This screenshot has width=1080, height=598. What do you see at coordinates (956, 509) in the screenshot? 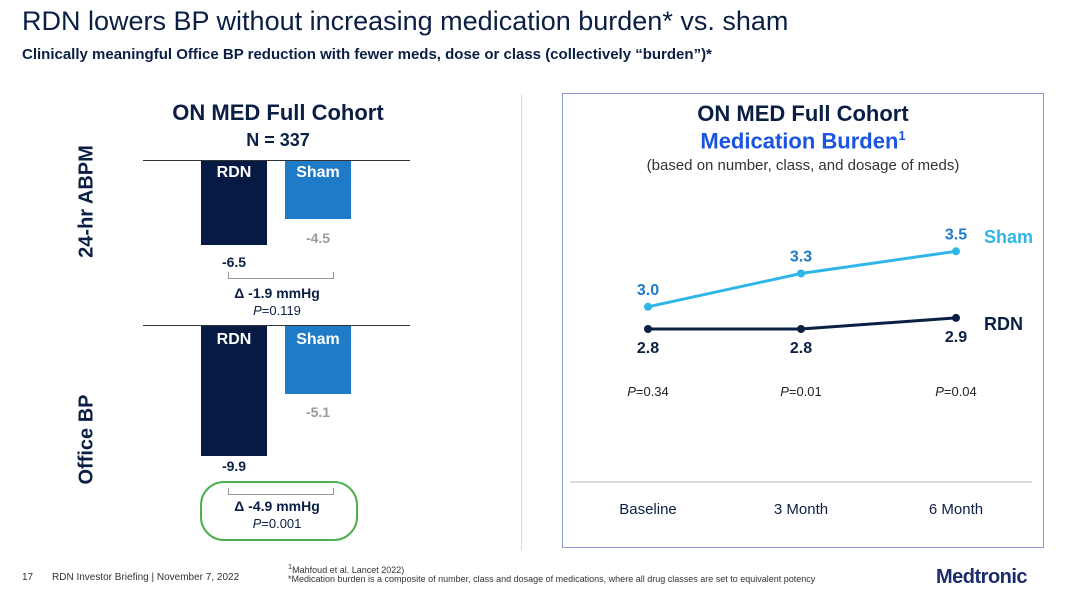
I see `x-tick-label: 6 Month` at bounding box center [956, 509].